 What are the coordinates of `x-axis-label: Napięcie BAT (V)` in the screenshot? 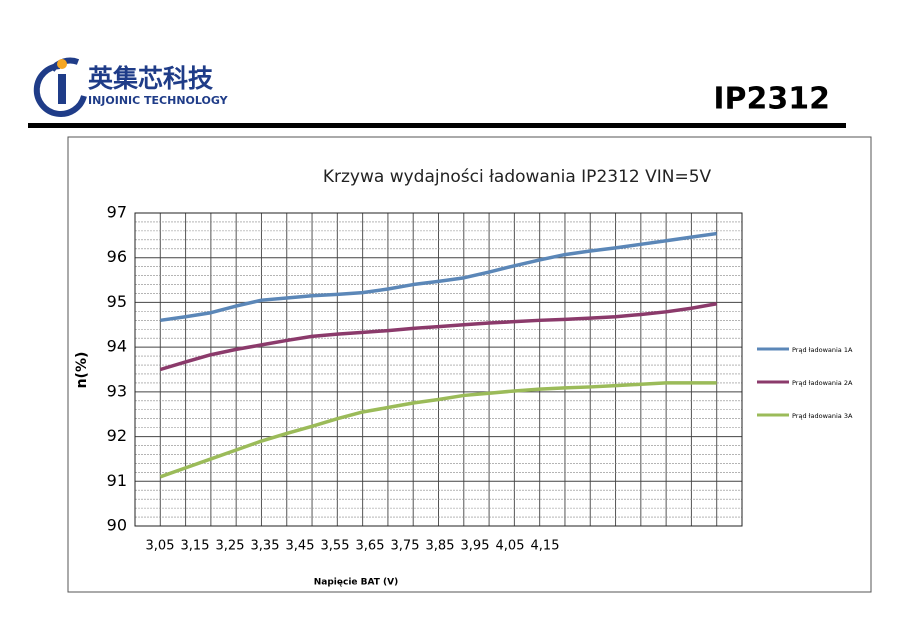 It's located at (356, 583).